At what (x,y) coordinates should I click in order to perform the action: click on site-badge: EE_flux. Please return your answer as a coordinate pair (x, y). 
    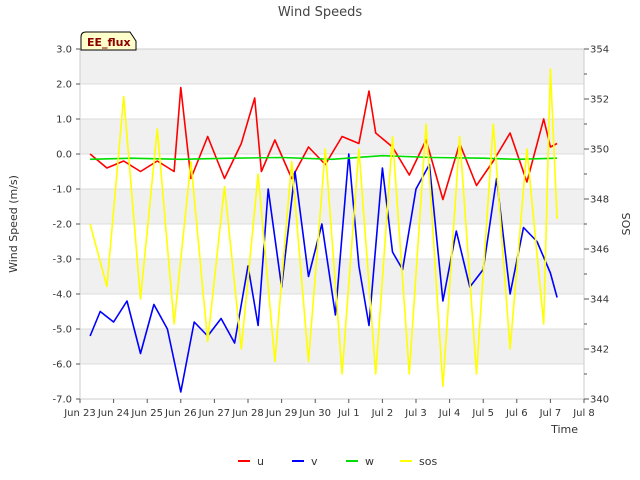
    Looking at the image, I should click on (108, 41).